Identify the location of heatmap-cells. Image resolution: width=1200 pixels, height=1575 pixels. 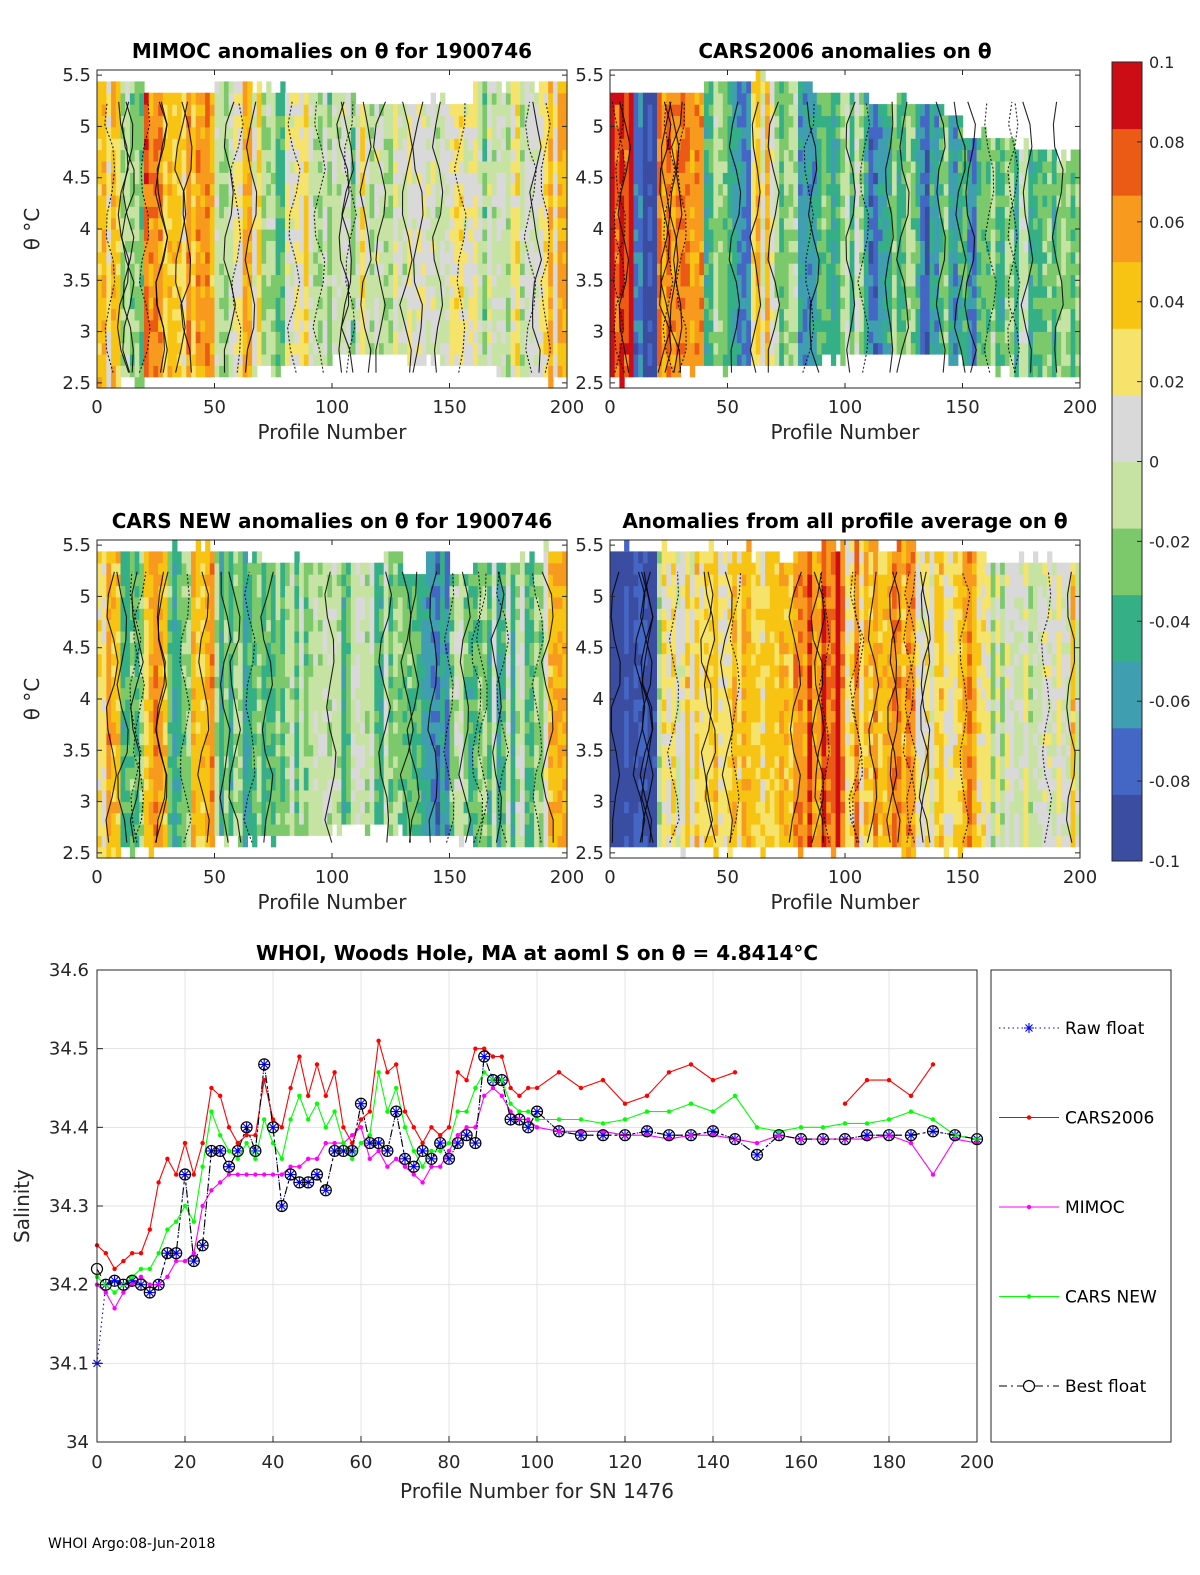
(845, 229).